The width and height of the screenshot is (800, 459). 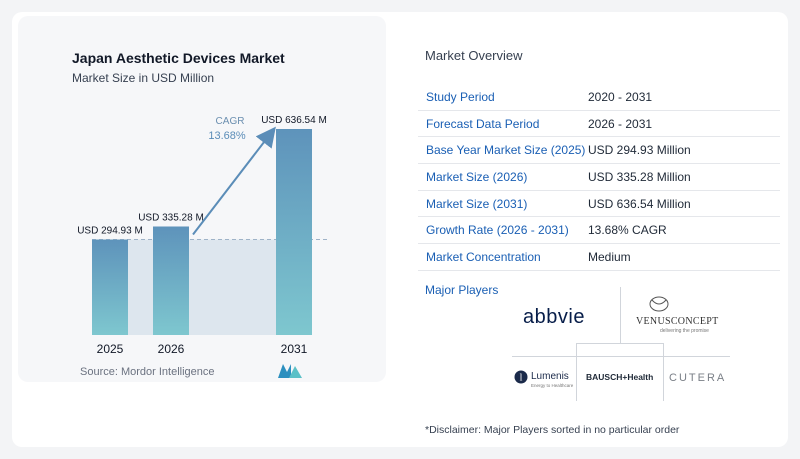 What do you see at coordinates (474, 55) in the screenshot?
I see `overview-title: Market Overview` at bounding box center [474, 55].